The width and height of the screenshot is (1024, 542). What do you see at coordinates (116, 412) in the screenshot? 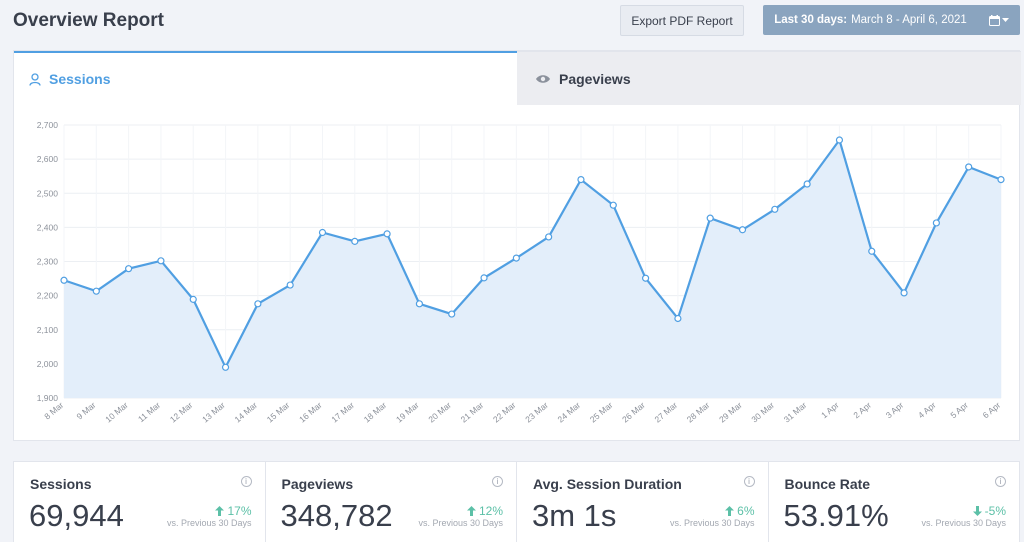
I see `x-tick-label: 10 Mar` at bounding box center [116, 412].